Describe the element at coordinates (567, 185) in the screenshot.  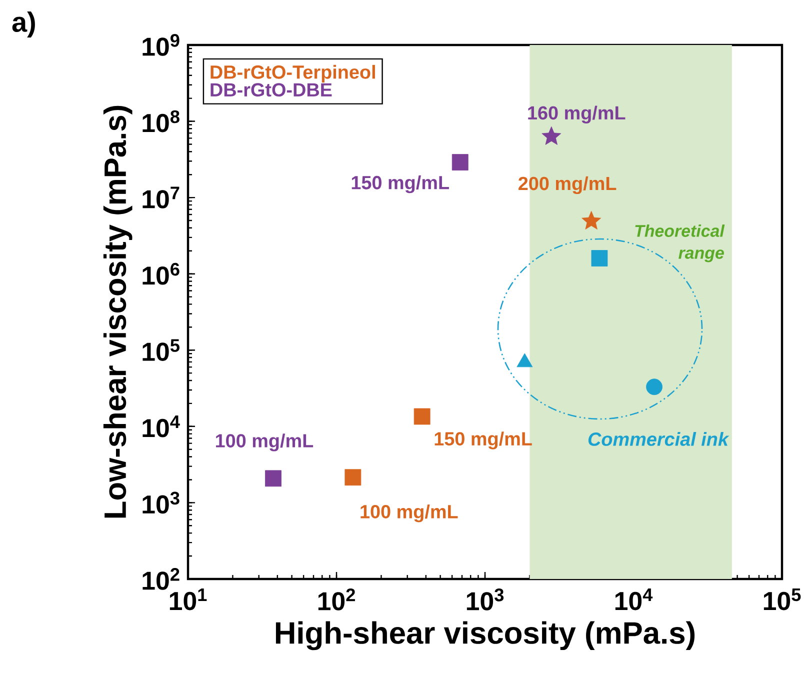
I see `annotation: 200 mg/mL` at that location.